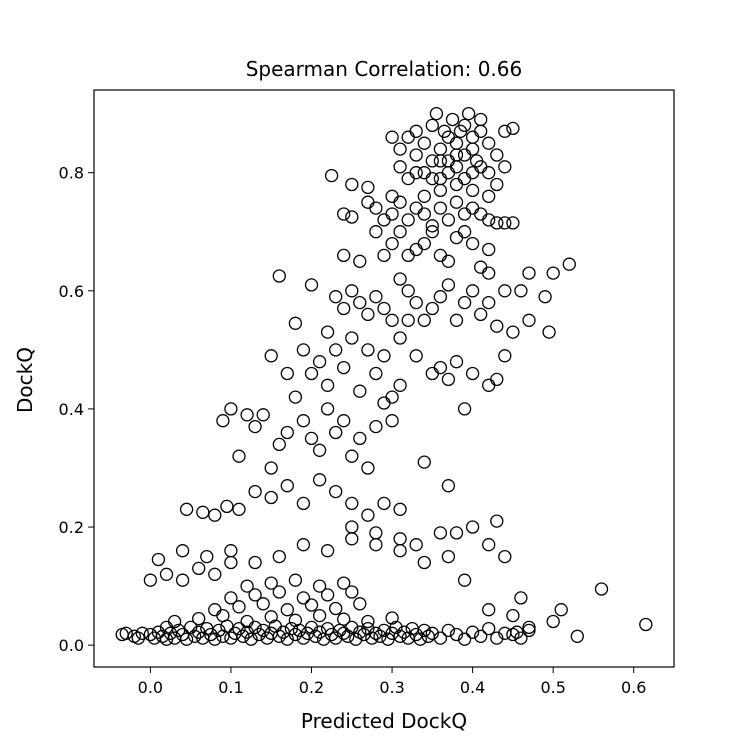  What do you see at coordinates (384, 69) in the screenshot?
I see `chart-title: Spearman Correlation: 0.66` at bounding box center [384, 69].